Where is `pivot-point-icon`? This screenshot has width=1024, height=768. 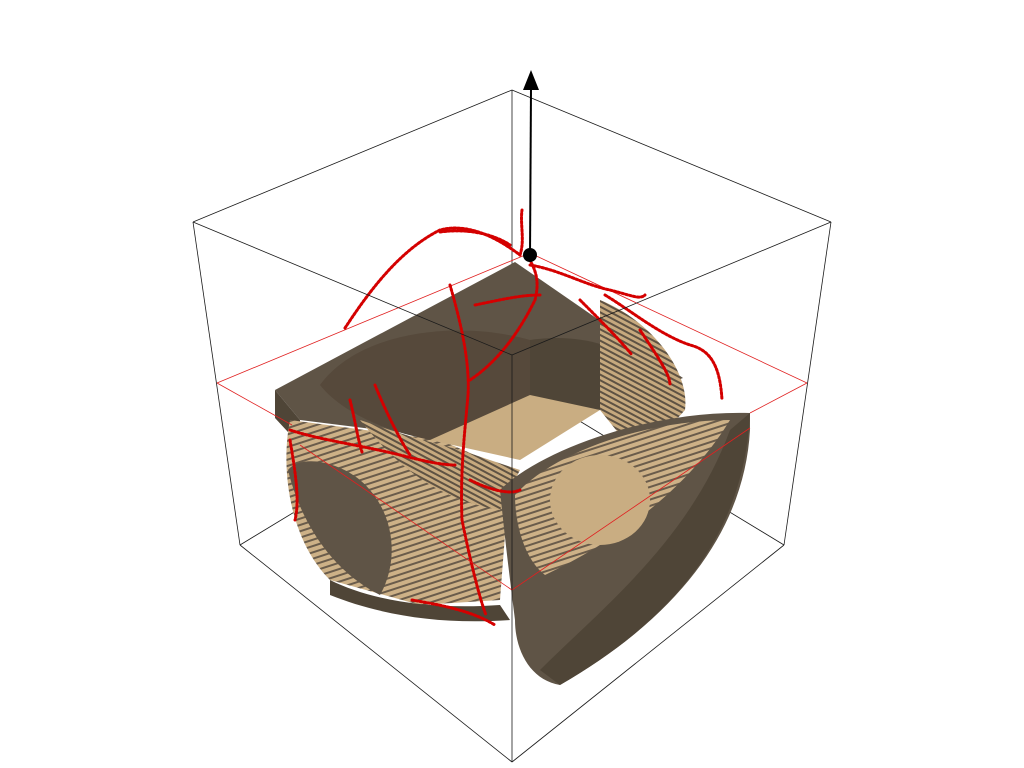
pivot-point-icon is located at coordinates (530, 255).